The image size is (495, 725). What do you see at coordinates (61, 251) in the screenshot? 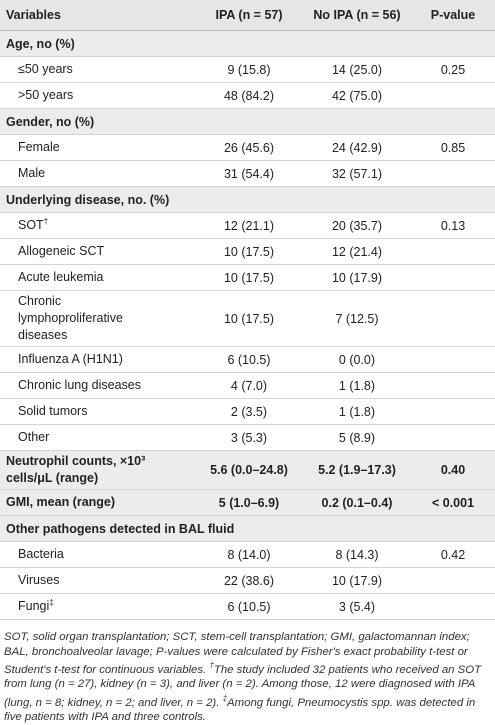
I see `row-label-text: Allogeneic SCT` at bounding box center [61, 251].